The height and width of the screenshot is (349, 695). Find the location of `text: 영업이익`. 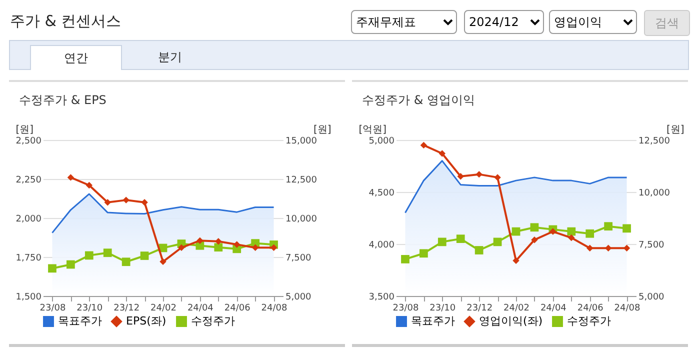

text: 영업이익 is located at coordinates (593, 22).